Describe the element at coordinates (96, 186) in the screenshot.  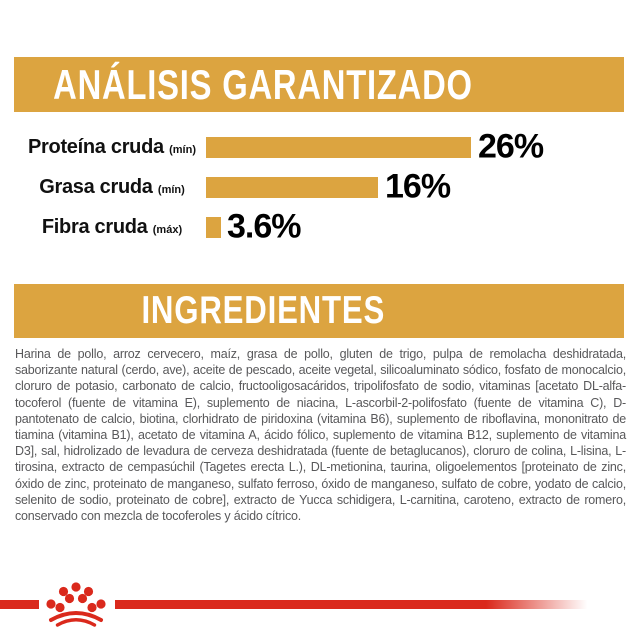
I see `nutrient-name: Grasa cruda` at that location.